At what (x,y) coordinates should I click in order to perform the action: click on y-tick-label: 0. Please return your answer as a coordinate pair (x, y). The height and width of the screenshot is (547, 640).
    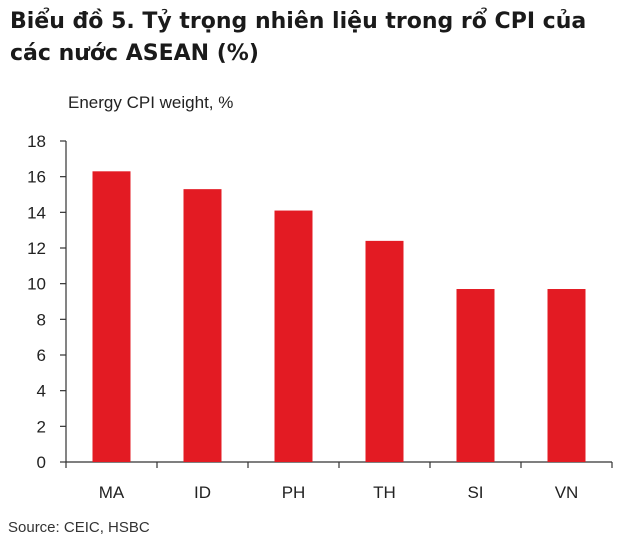
    Looking at the image, I should click on (41, 462).